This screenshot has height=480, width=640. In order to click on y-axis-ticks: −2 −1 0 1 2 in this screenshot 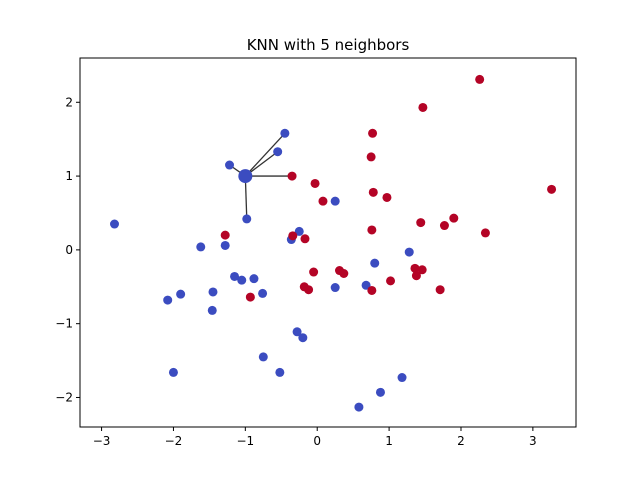, I will do `click(67, 249)`.